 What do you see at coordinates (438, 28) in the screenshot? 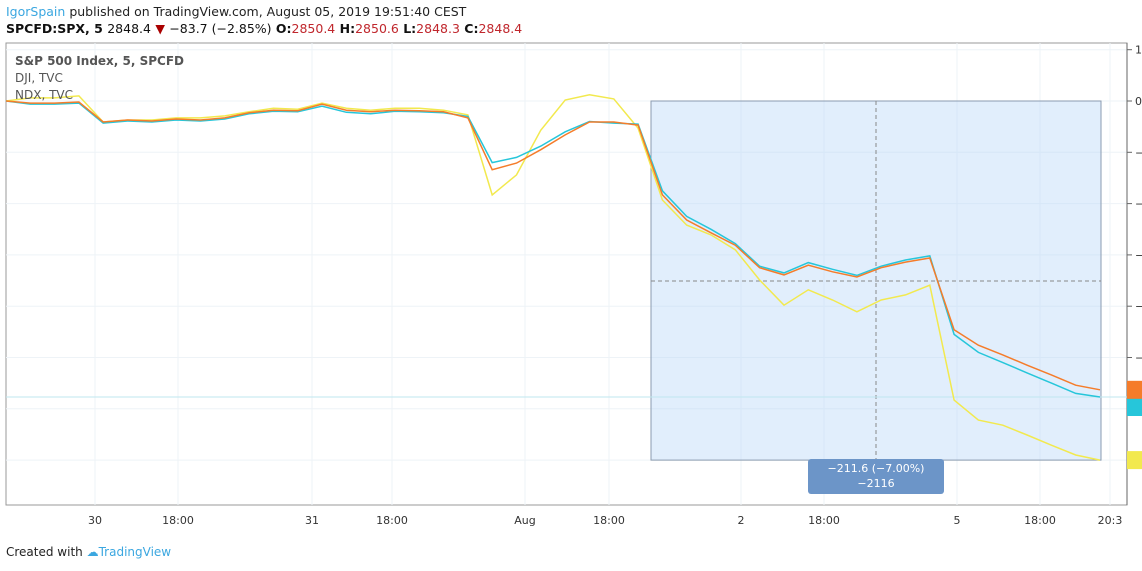
I see `low-value: 2848.3` at bounding box center [438, 28].